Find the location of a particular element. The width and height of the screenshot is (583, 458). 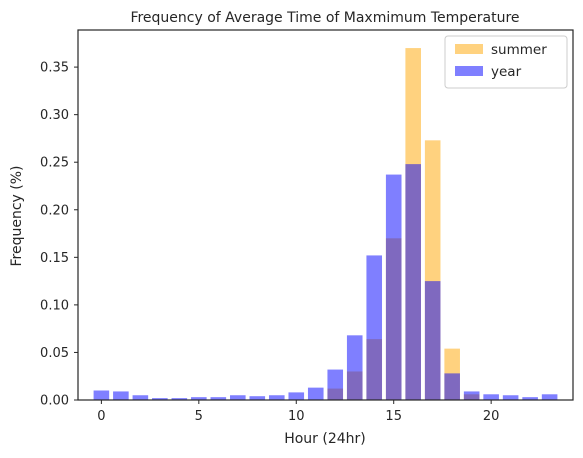

x-tick-label-0: 0 is located at coordinates (101, 416).